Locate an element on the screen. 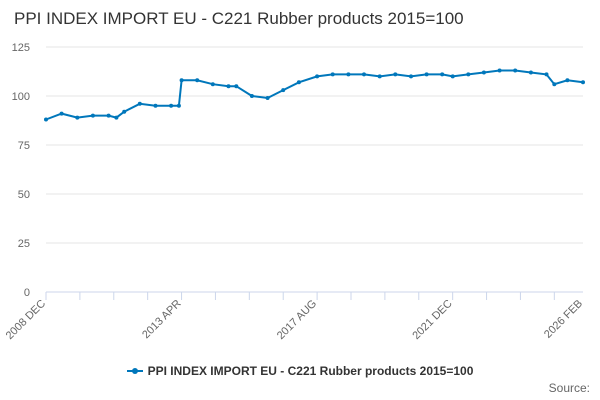 Image resolution: width=600 pixels, height=400 pixels. legend-line-marker-icon is located at coordinates (134, 371).